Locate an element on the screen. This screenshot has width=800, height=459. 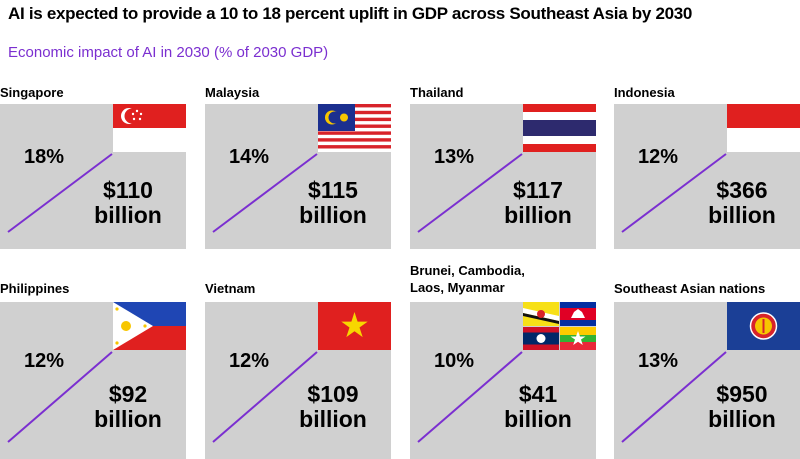
tile-box: 12% $109 billion is located at coordinates (298, 380).